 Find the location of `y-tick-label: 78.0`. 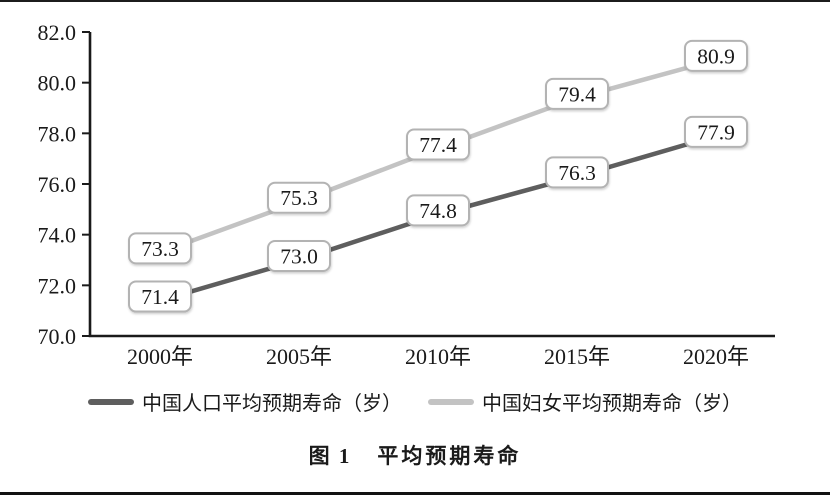

y-tick-label: 78.0 is located at coordinates (57, 133).